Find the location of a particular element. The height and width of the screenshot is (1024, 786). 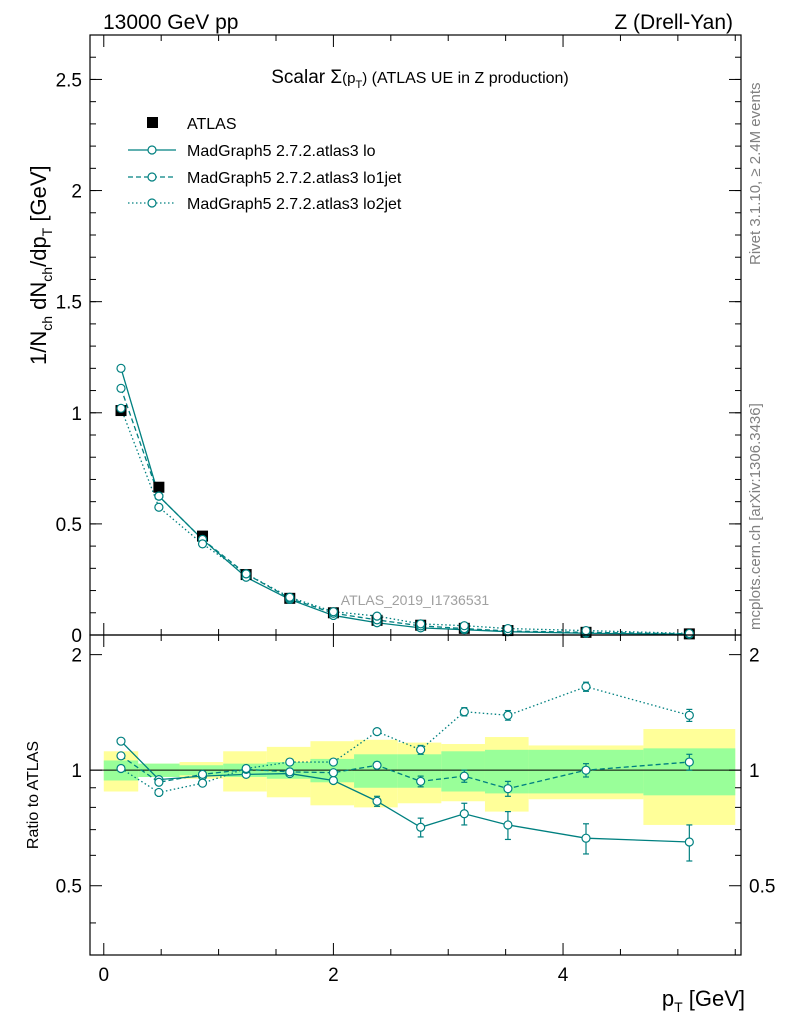

x-axis-label: pT [GeV] is located at coordinates (703, 1000).